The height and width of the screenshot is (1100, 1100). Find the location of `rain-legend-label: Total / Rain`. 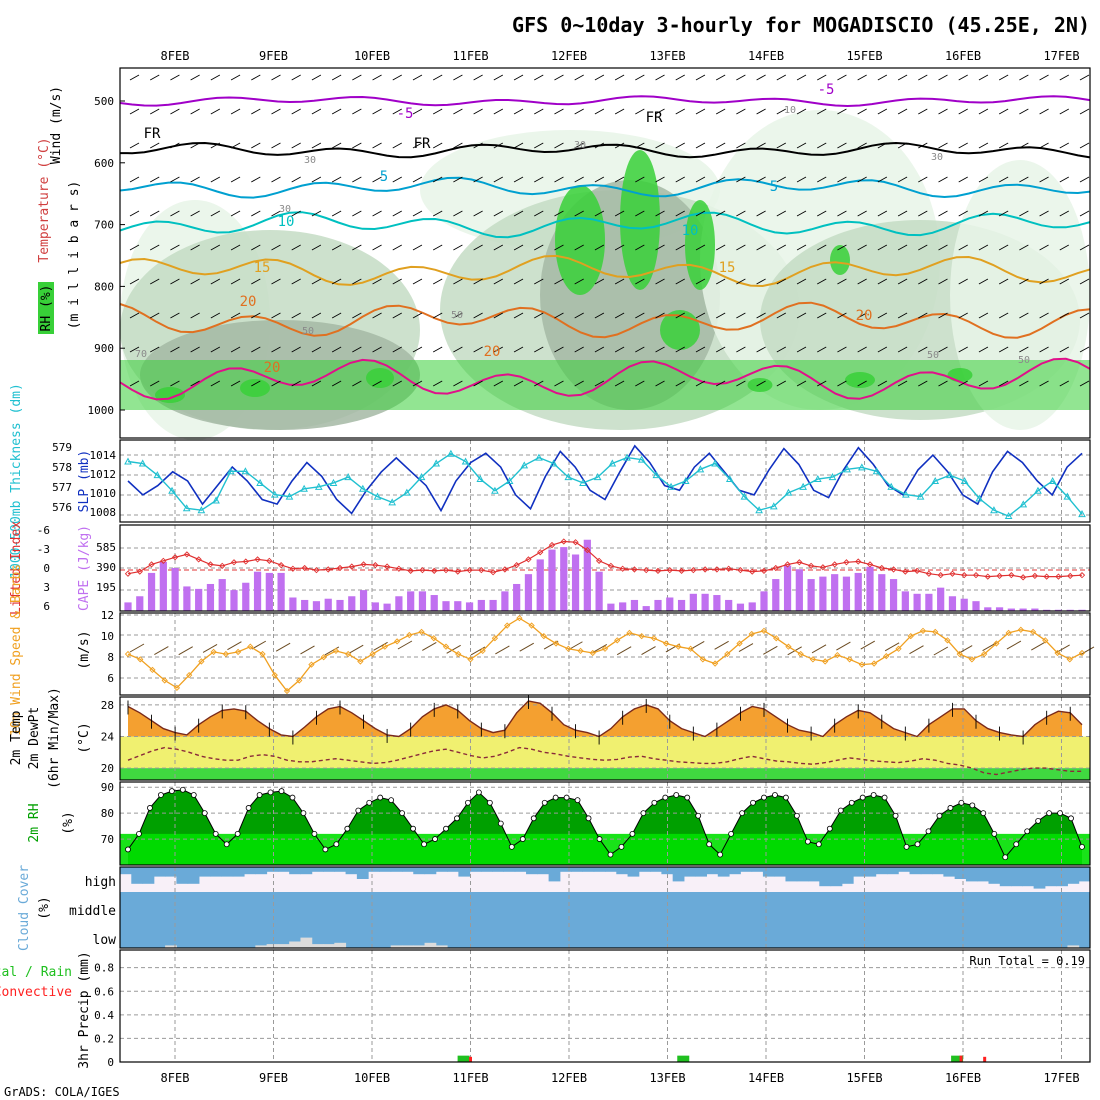

rain-legend-label: Total / Rain is located at coordinates (36, 972).